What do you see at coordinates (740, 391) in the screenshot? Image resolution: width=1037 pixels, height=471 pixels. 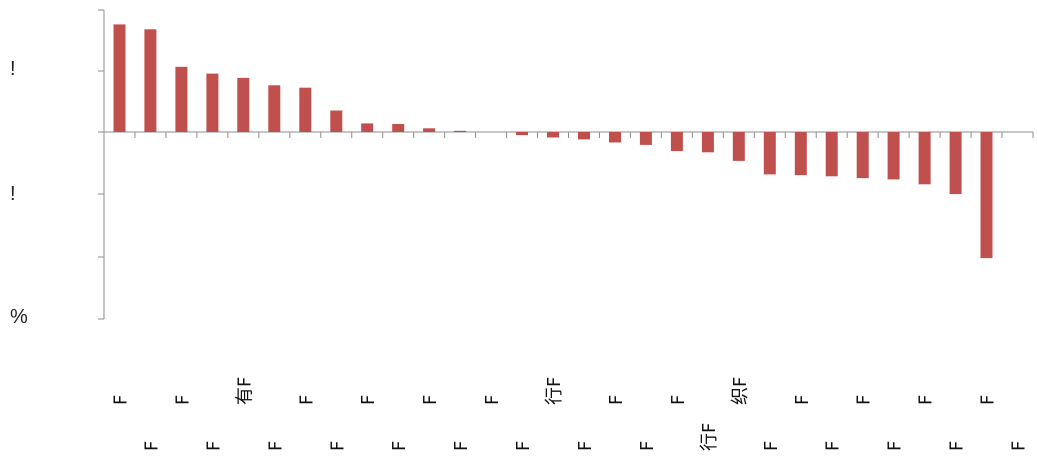 I see `x-tick-label: 织F` at bounding box center [740, 391].